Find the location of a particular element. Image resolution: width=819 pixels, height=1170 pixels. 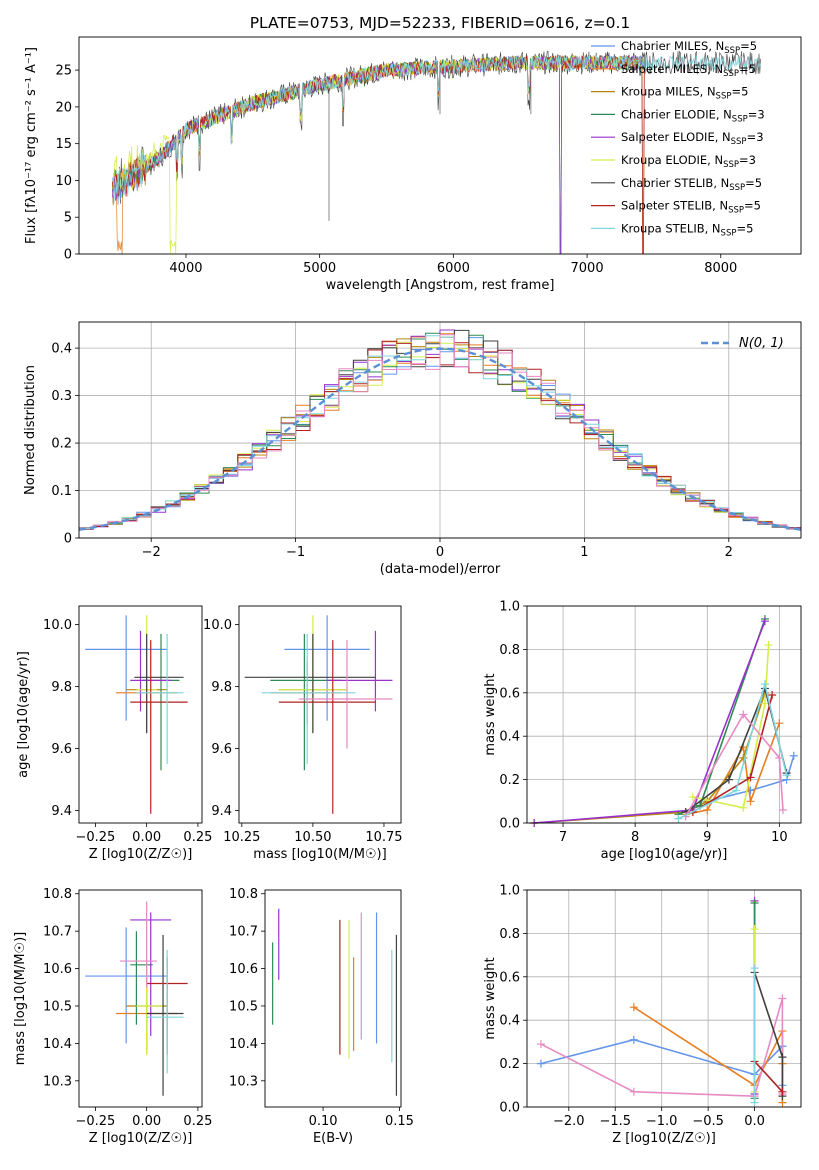

axes-mass-vs-z: −0.25 0.00 0.25 10.3 10.4 10.5 10.6 10.7 10.8 is located at coordinates (127, 1008).